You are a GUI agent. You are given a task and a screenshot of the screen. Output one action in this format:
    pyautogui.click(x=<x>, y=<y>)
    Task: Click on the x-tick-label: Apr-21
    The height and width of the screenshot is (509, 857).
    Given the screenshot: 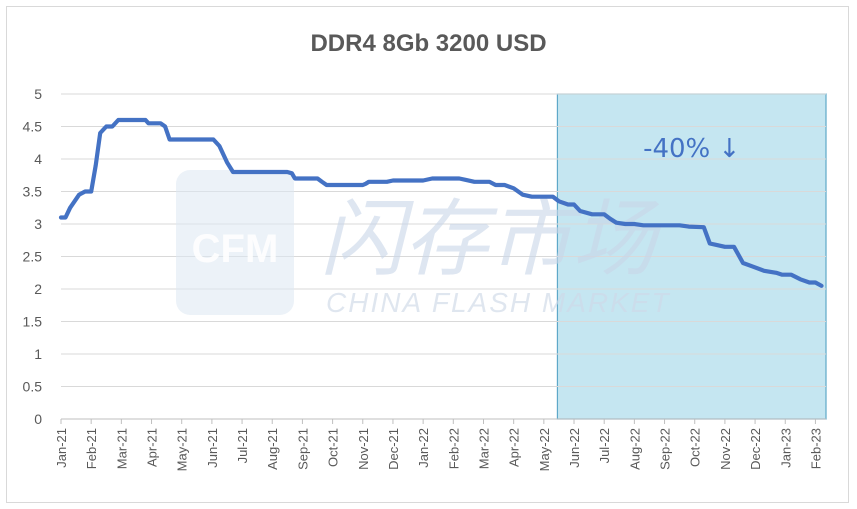 What is the action you would take?
    pyautogui.click(x=152, y=447)
    